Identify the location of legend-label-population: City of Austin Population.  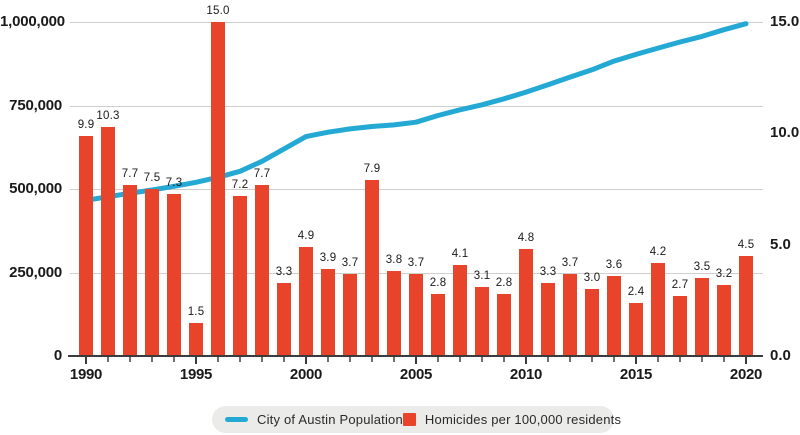
(330, 419).